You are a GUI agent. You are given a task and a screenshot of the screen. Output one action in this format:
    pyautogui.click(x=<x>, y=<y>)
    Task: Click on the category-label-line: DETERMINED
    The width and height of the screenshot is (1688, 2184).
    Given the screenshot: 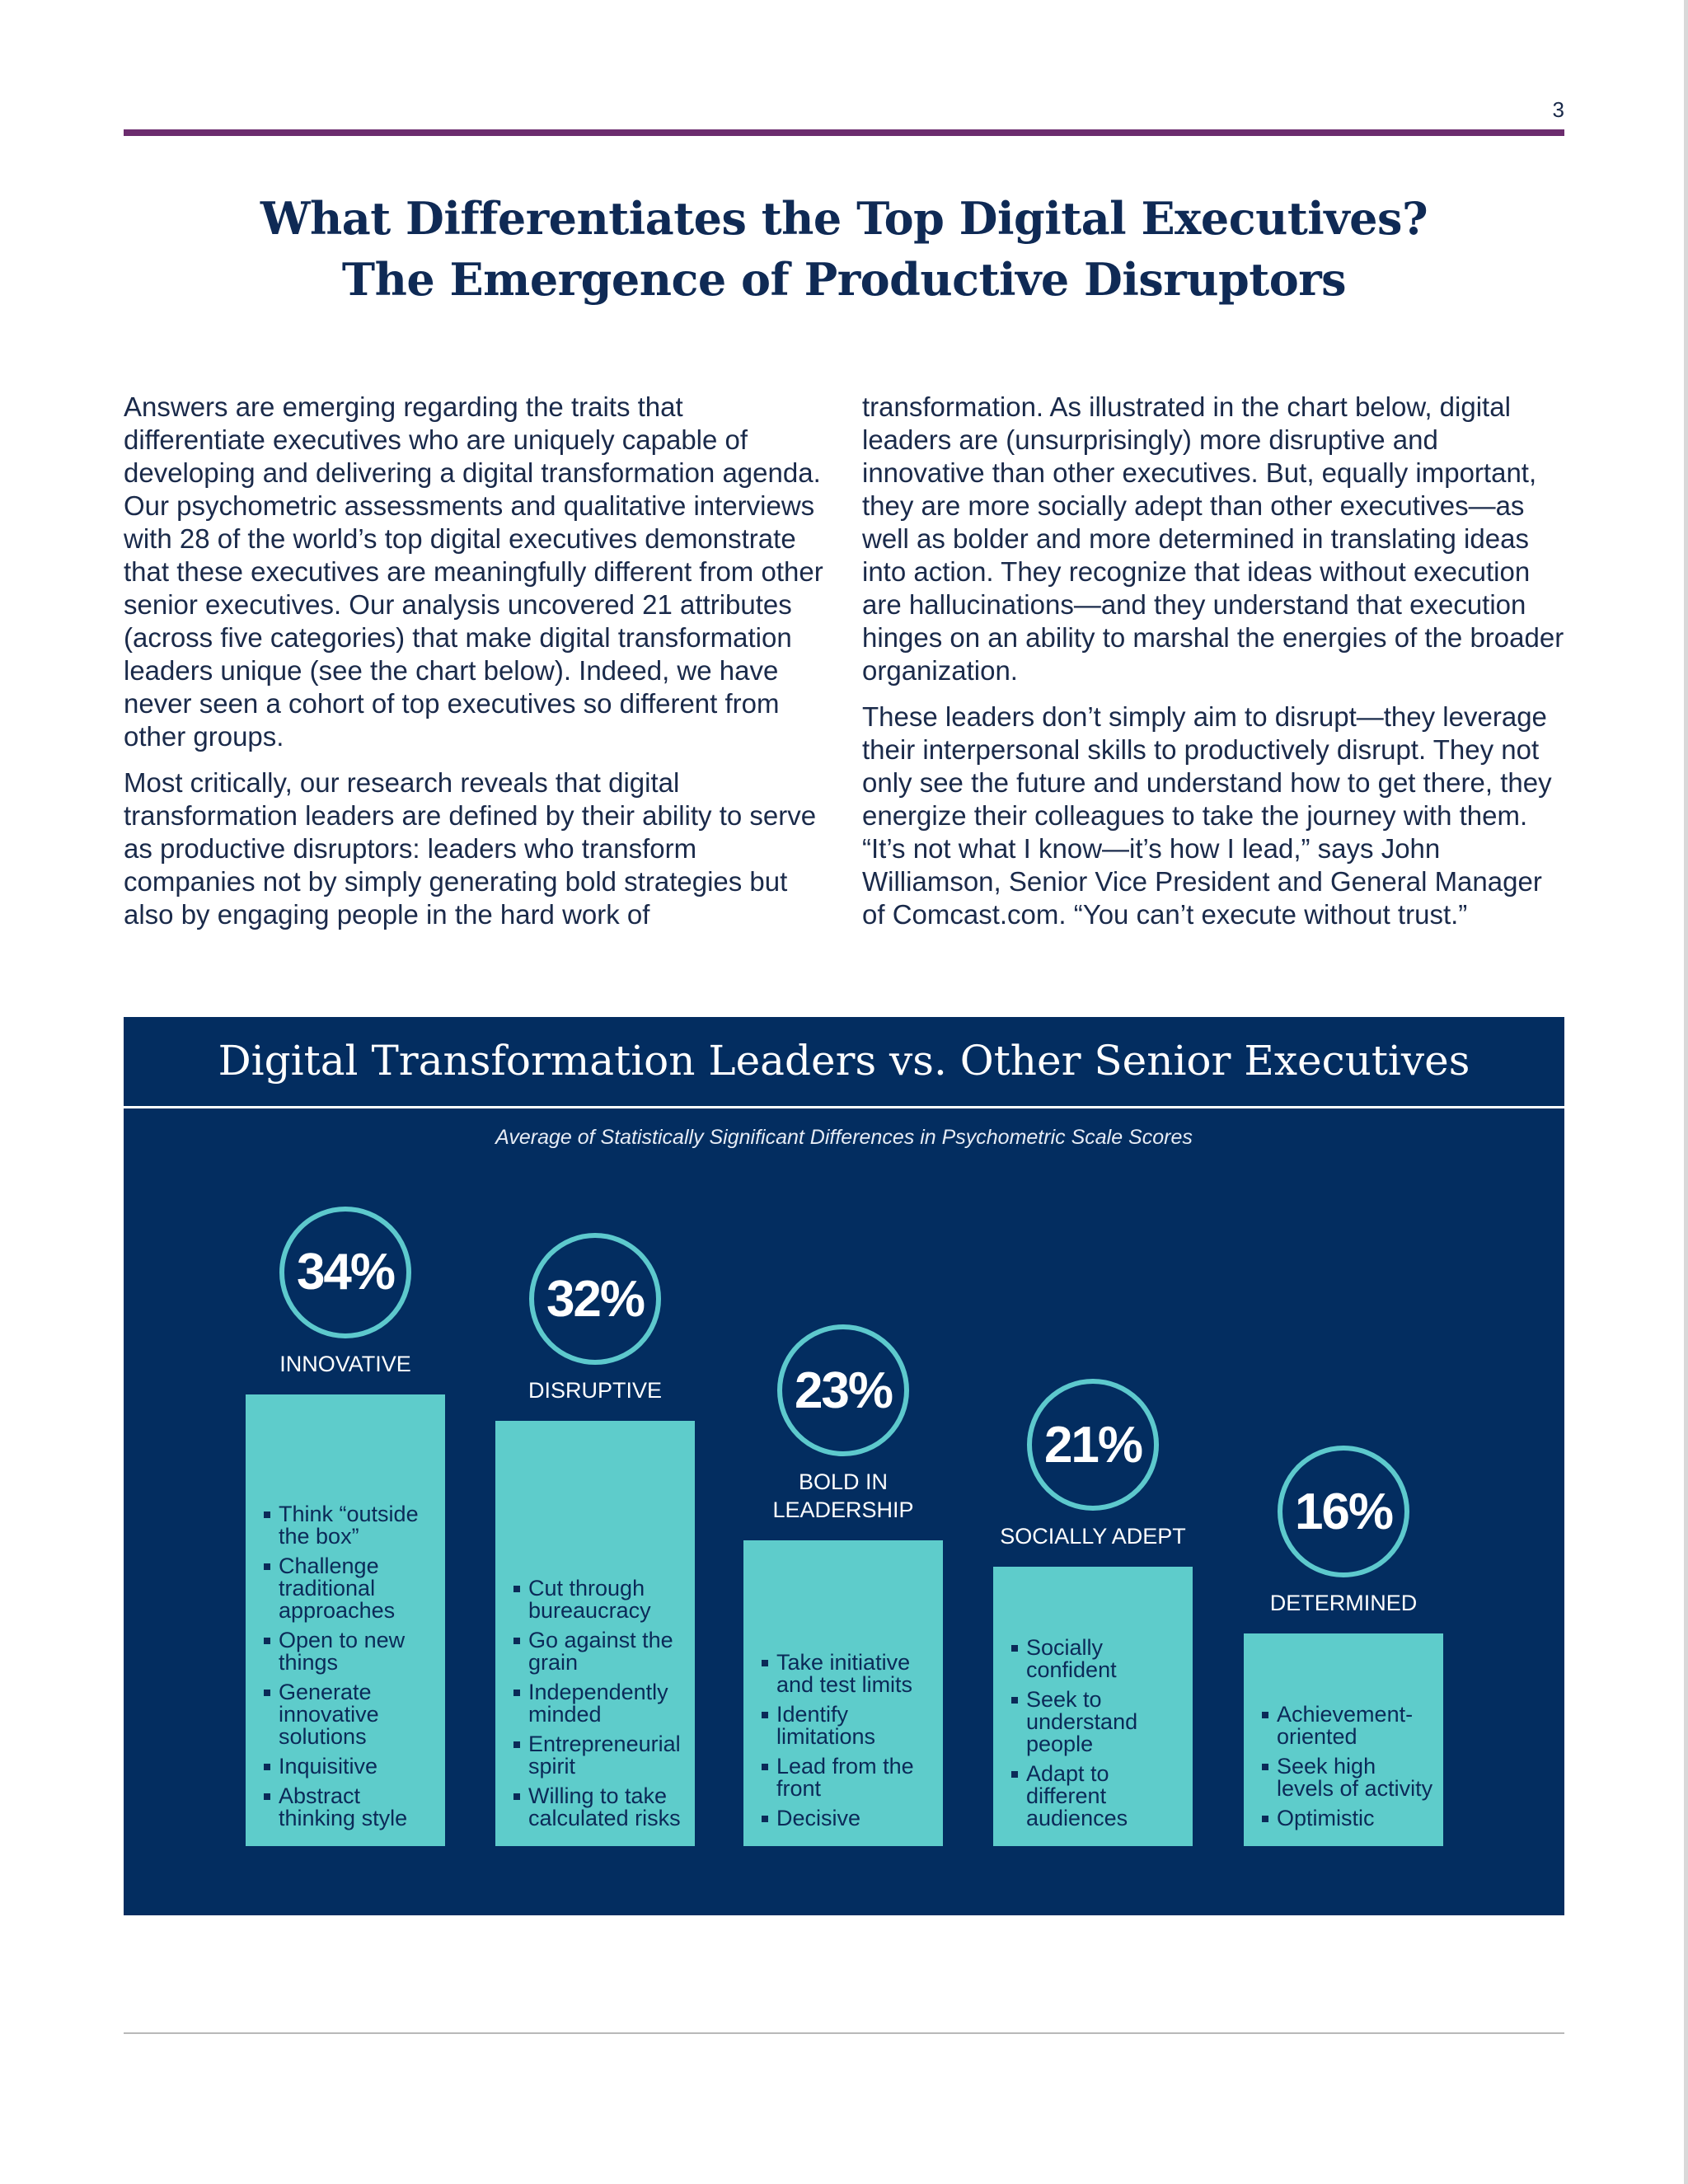 What is the action you would take?
    pyautogui.click(x=1344, y=1603)
    